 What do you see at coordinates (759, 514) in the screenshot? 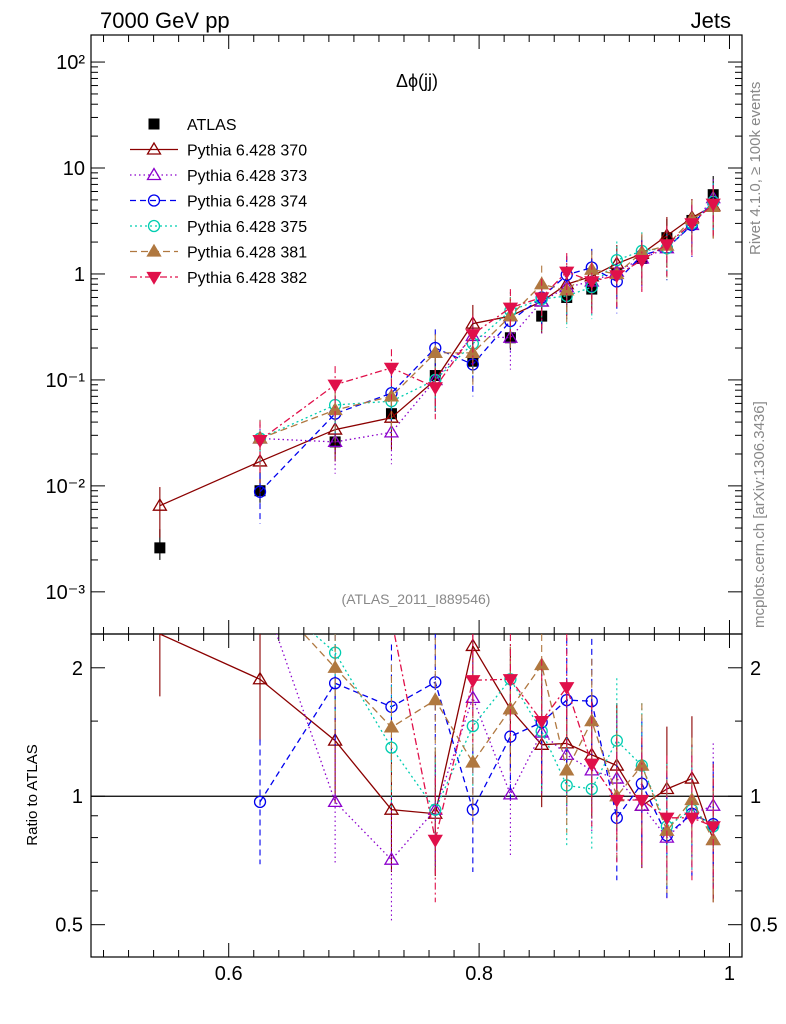
I see `mcplots-label: mcplots.cern.ch [arXiv:1306.3436]` at bounding box center [759, 514].